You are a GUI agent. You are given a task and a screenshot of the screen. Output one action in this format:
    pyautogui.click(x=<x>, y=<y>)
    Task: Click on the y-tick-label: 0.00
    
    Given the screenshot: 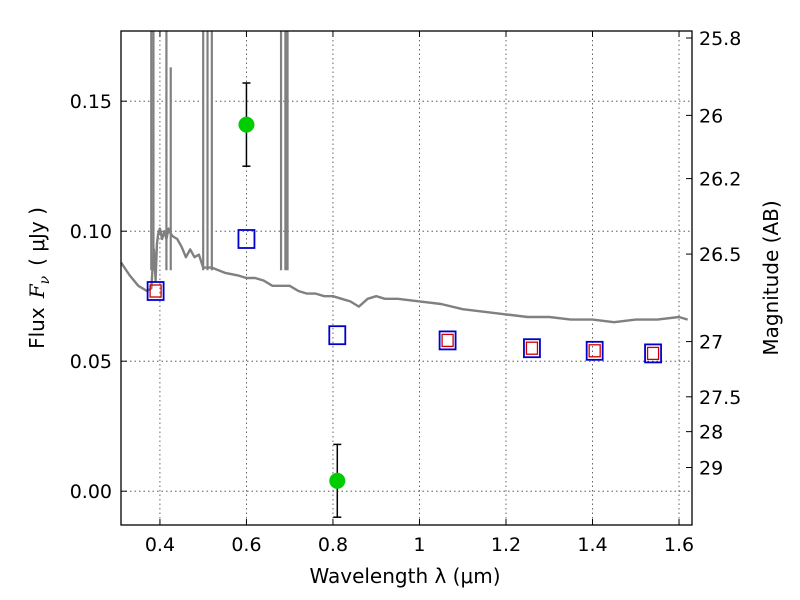 What is the action you would take?
    pyautogui.click(x=91, y=492)
    